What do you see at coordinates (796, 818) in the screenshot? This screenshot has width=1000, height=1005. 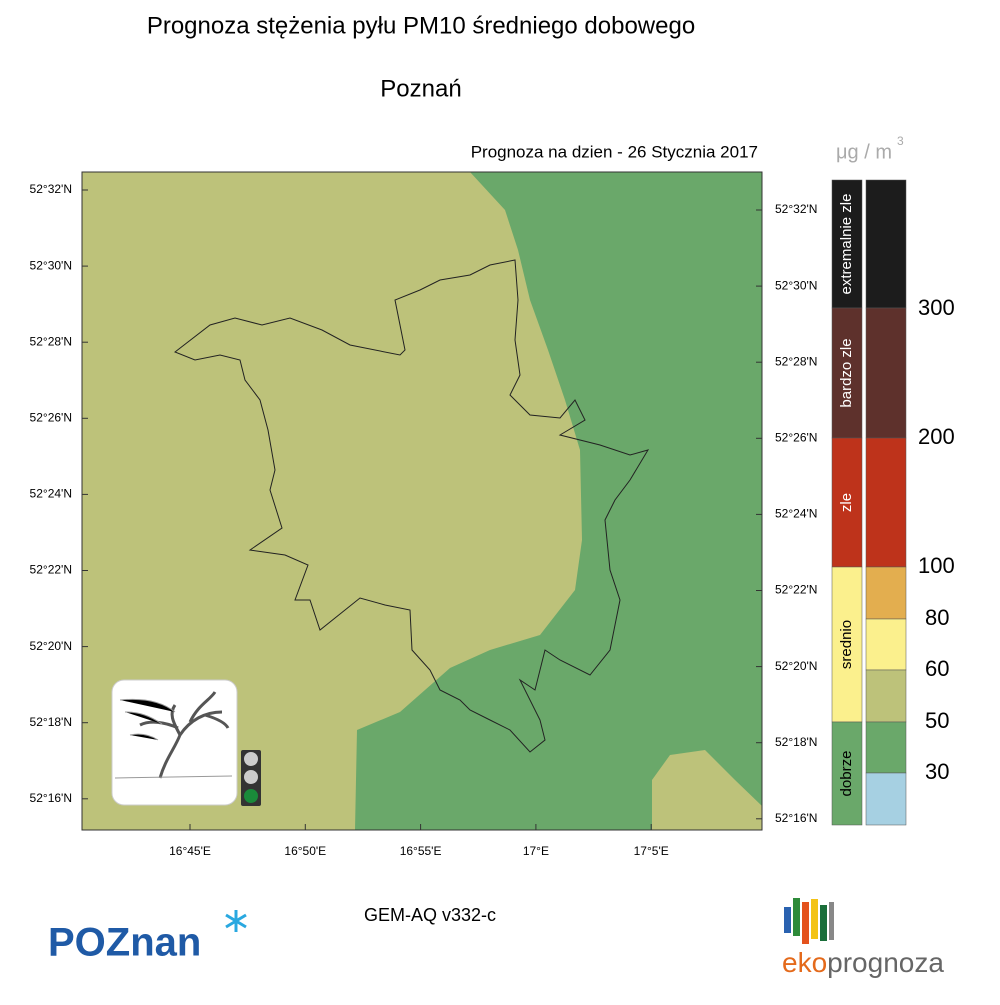 I see `lat-label-right: 52°16'N` at bounding box center [796, 818].